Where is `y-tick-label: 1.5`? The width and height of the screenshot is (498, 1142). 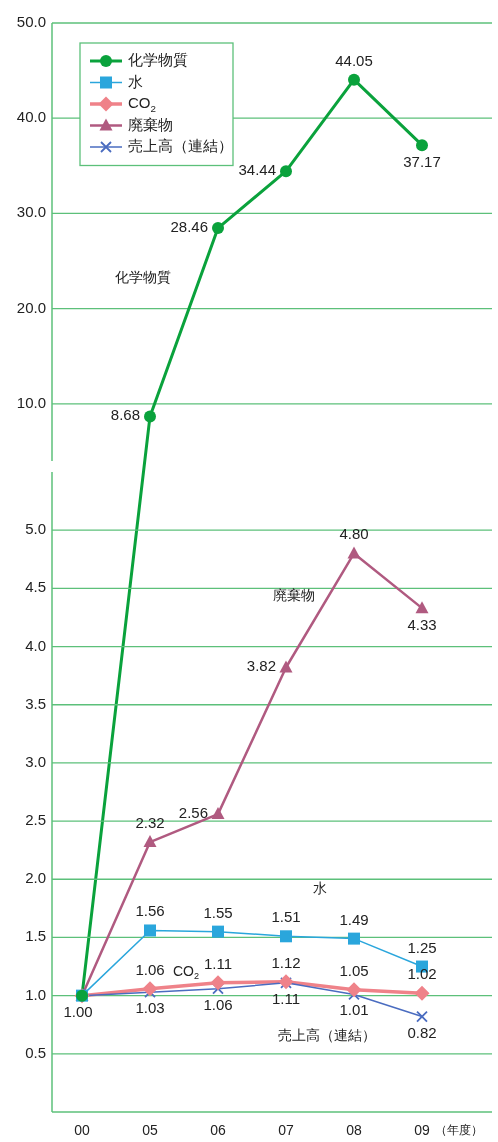 y-tick-label: 1.5 is located at coordinates (35, 936).